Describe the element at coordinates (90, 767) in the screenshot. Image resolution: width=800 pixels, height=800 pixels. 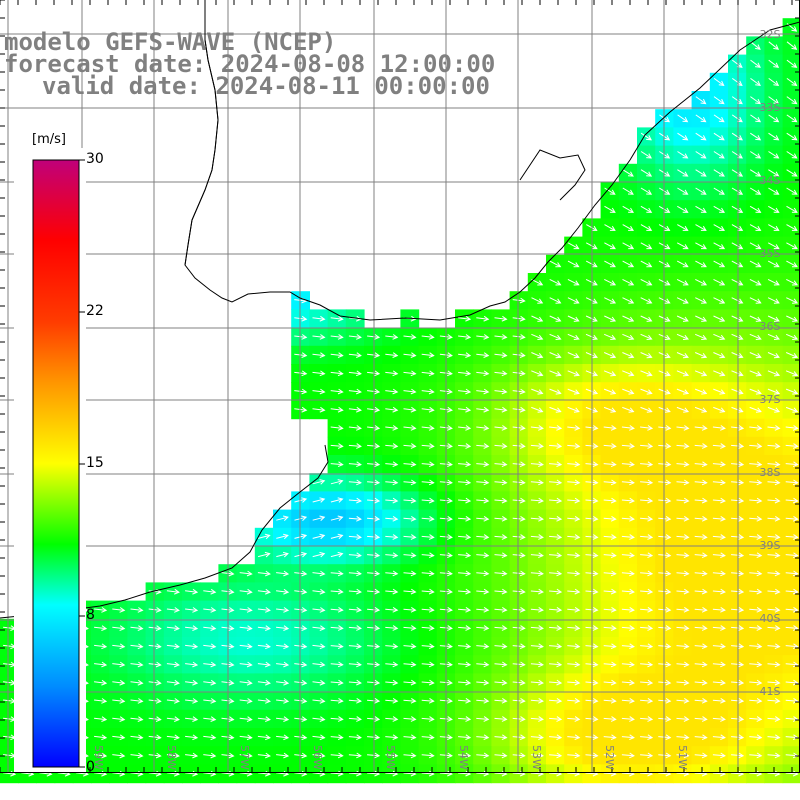
I see `colorbar-tick-0: 0` at that location.